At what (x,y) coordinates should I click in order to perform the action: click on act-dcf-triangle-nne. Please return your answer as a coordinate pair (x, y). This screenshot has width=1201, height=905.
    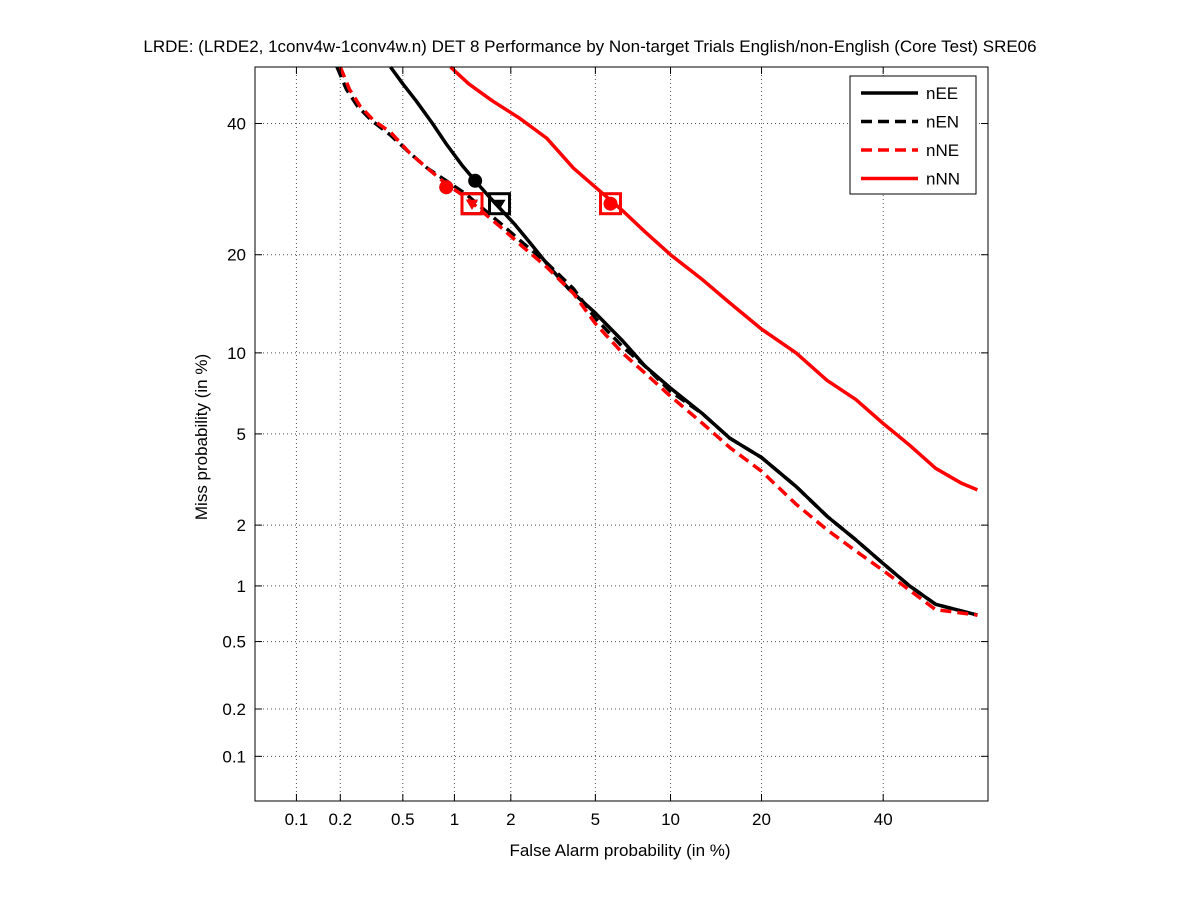
    Looking at the image, I should click on (471, 204).